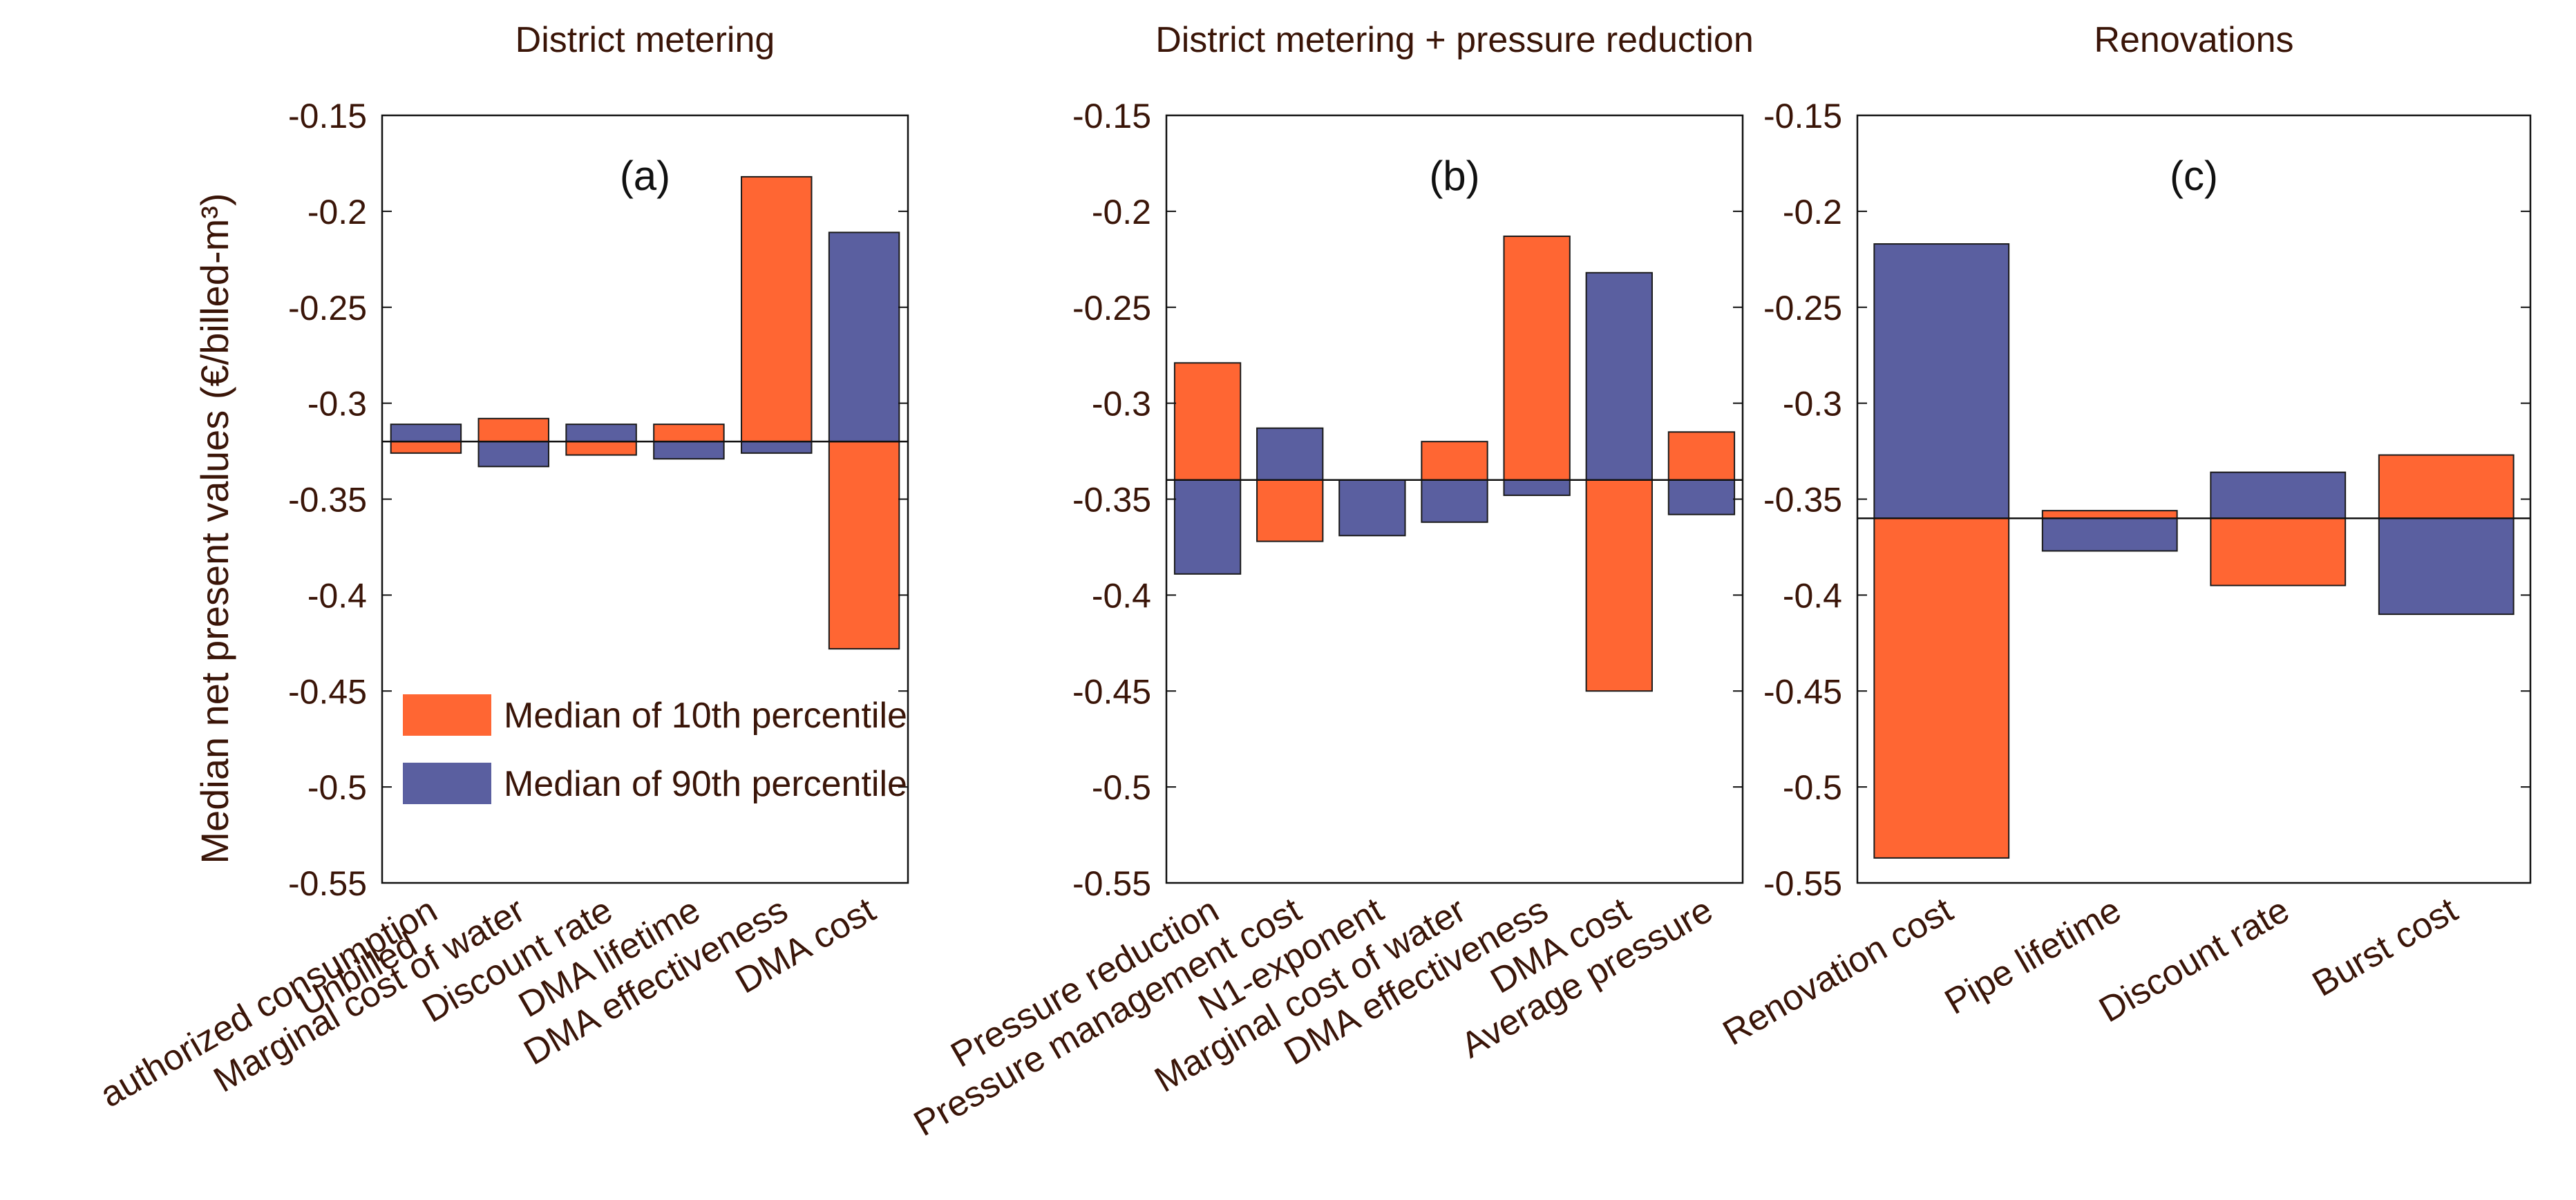  I want to click on panel-label: (c), so click(2194, 176).